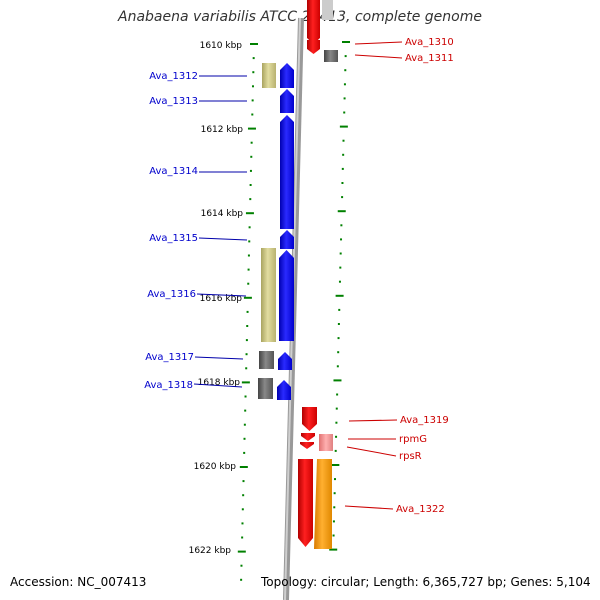  I want to click on gene-ava-1314-arrow, so click(287, 172).